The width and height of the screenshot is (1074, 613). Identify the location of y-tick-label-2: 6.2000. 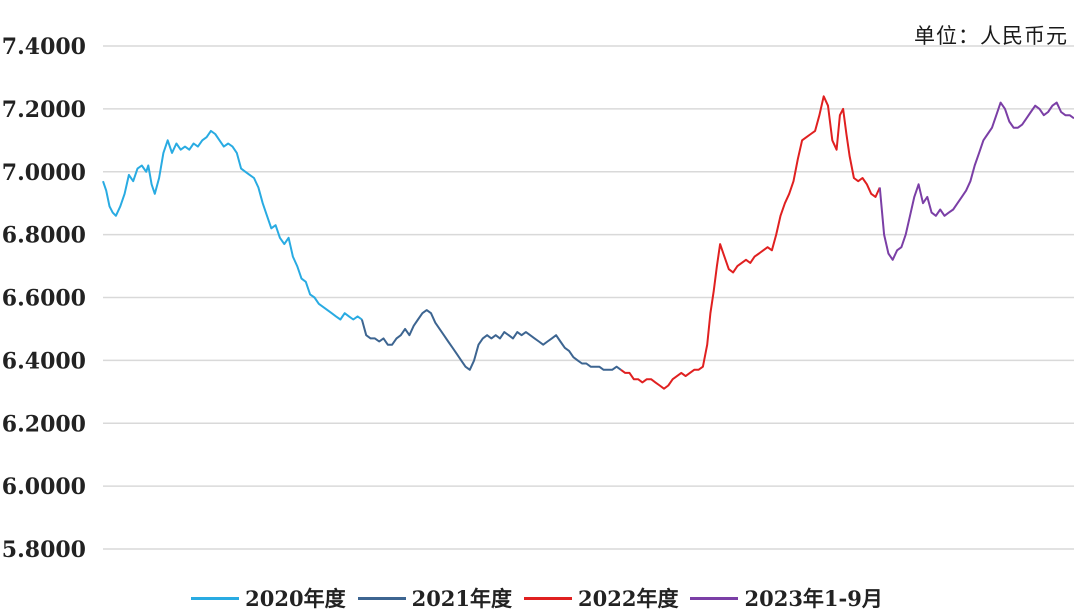
(44, 424).